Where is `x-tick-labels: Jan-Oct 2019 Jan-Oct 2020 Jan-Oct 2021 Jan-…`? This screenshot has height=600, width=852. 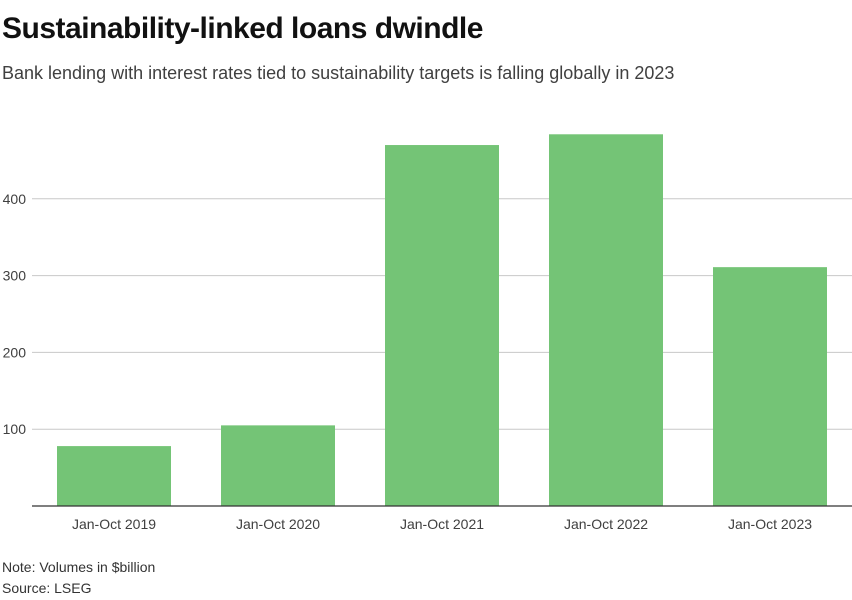 x-tick-labels: Jan-Oct 2019 Jan-Oct 2020 Jan-Oct 2021 Jan-… is located at coordinates (442, 524).